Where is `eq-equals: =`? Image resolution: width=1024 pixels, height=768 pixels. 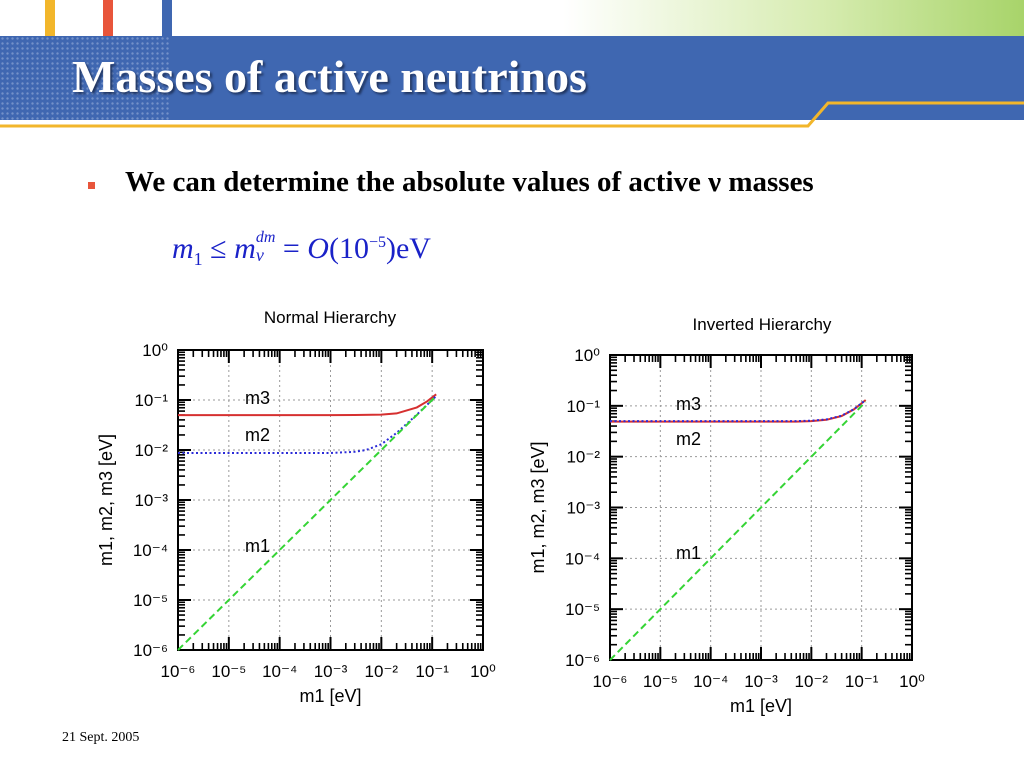
eq-equals: = is located at coordinates (291, 248).